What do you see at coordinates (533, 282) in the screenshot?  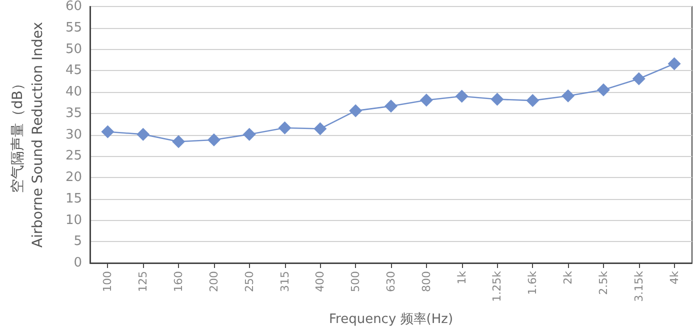 I see `x-tick-label: 1.6k` at bounding box center [533, 282].